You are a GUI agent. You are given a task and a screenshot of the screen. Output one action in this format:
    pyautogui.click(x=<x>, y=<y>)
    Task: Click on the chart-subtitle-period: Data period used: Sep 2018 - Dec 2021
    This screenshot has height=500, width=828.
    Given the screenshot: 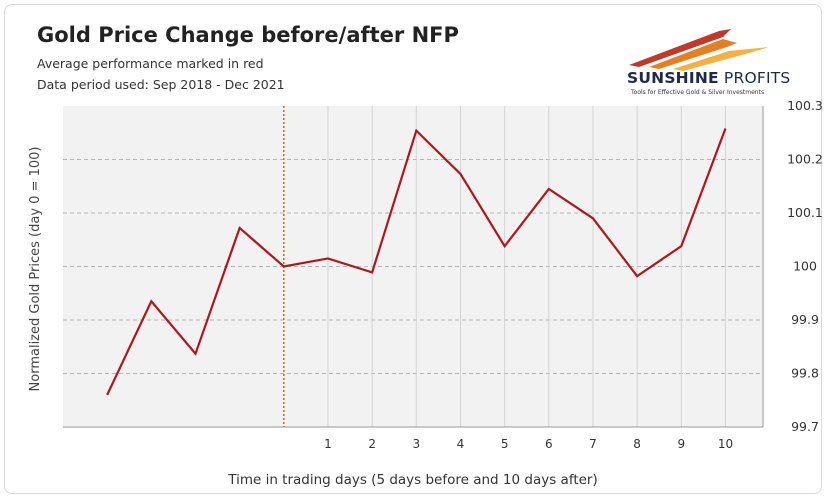 What is the action you would take?
    pyautogui.click(x=161, y=84)
    